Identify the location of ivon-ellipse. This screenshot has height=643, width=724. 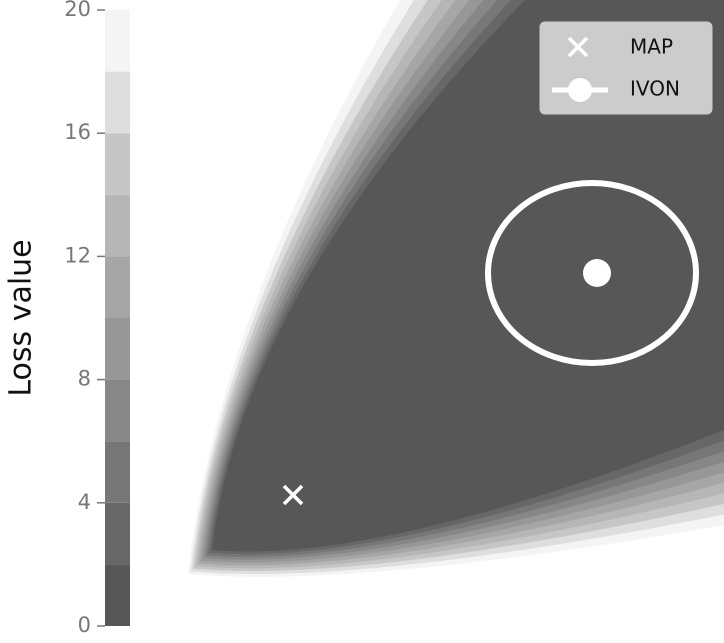
(592, 273).